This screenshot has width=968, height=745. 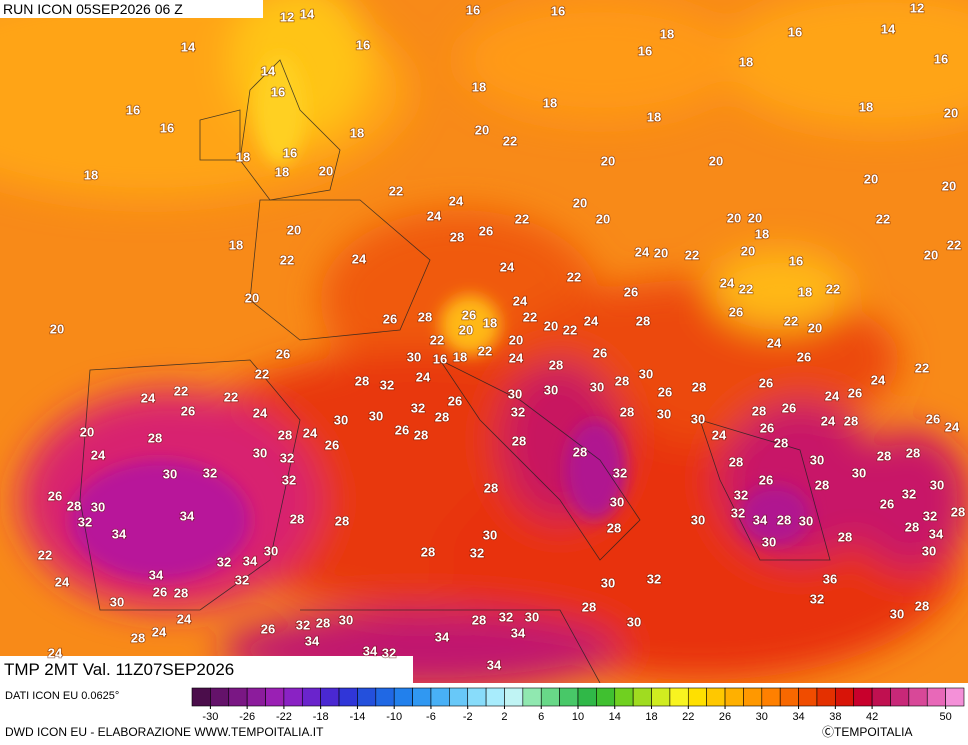 What do you see at coordinates (321, 717) in the screenshot?
I see `colorbar-tick-label: -18` at bounding box center [321, 717].